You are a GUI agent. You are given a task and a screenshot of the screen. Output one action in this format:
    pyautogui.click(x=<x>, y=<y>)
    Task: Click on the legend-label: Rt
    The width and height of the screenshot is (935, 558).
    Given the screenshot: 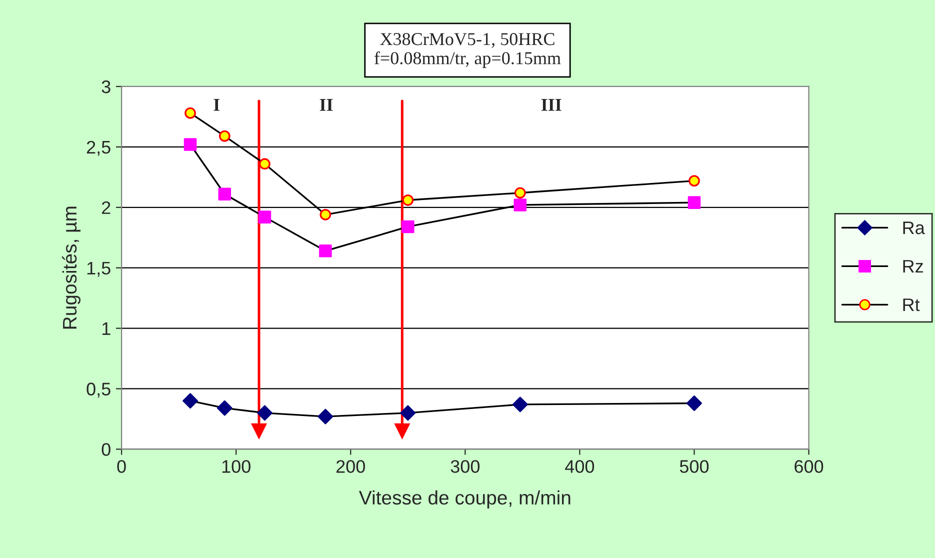 What is the action you would take?
    pyautogui.click(x=911, y=305)
    